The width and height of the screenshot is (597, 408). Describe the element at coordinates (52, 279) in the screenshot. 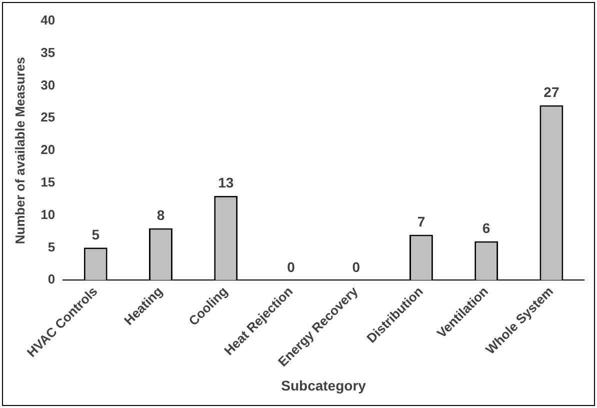

I see `y-tick-label: 0` at that location.